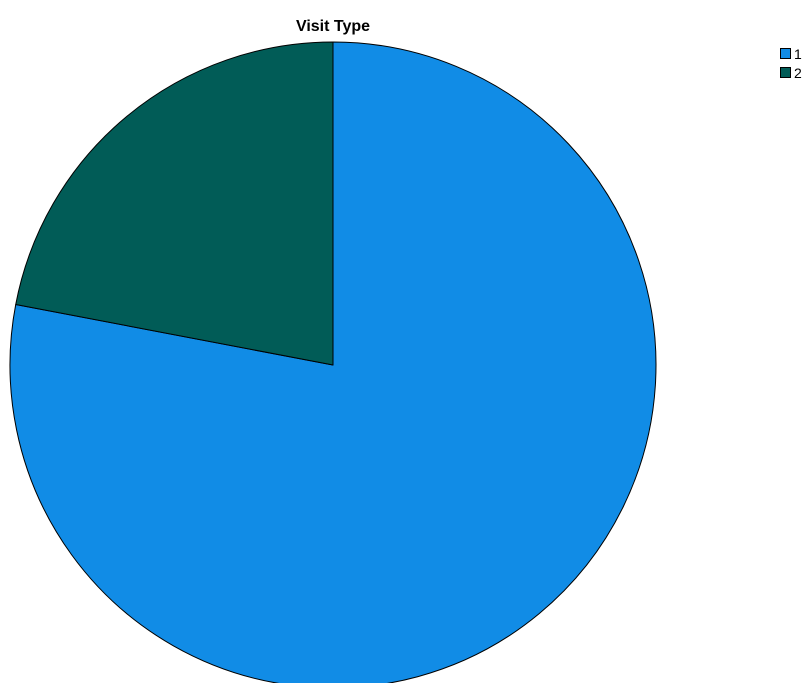  Describe the element at coordinates (333, 26) in the screenshot. I see `chart-title: Visit Type` at that location.